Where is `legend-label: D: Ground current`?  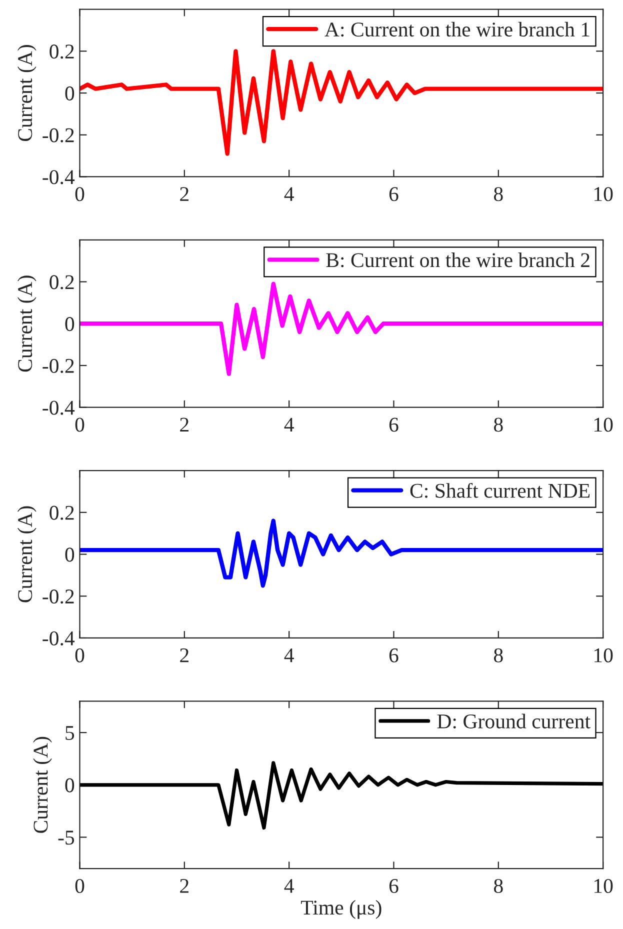
legend-label: D: Ground current is located at coordinates (513, 721).